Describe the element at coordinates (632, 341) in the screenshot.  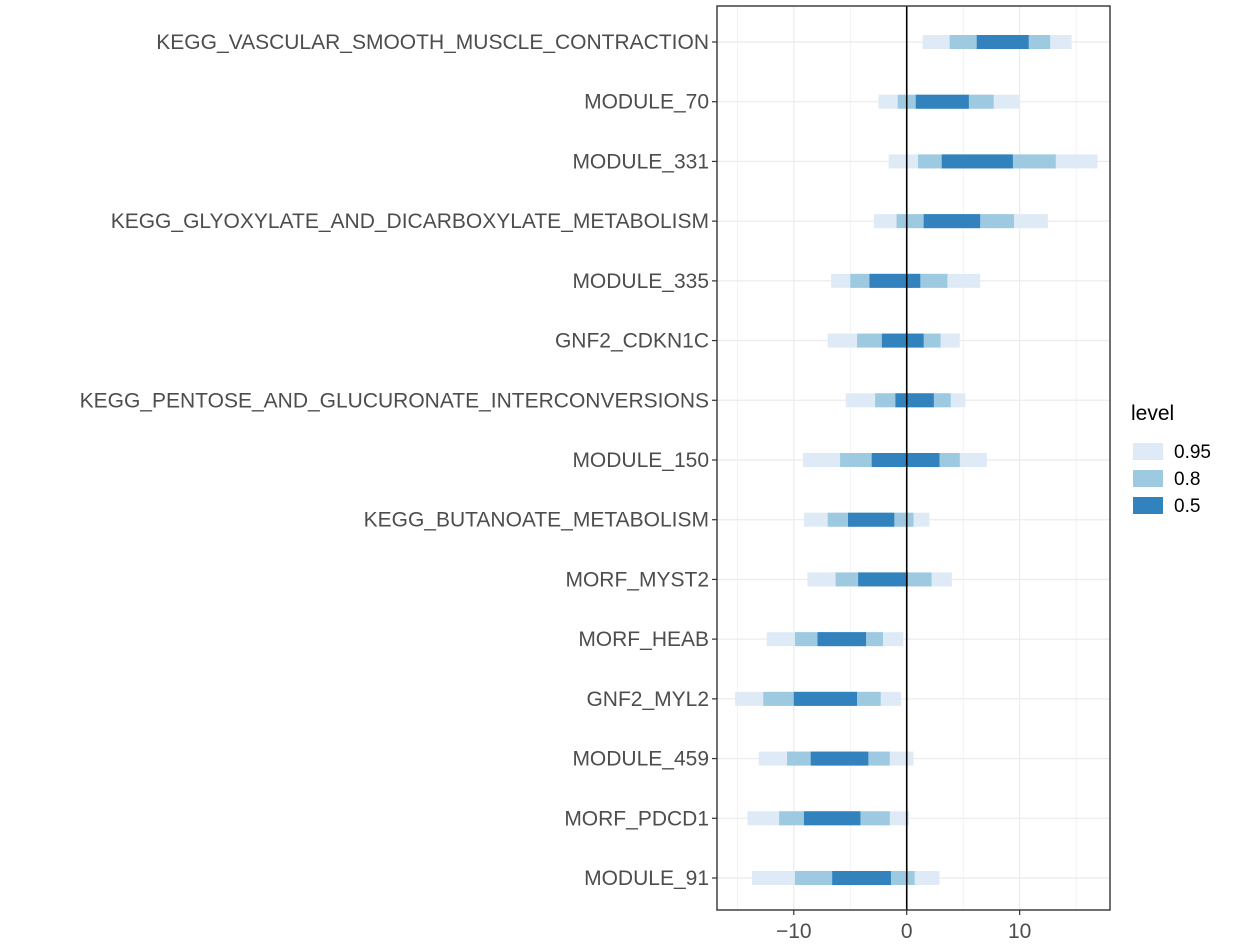
I see `y-tick-label: GNF2_CDKN1C` at that location.